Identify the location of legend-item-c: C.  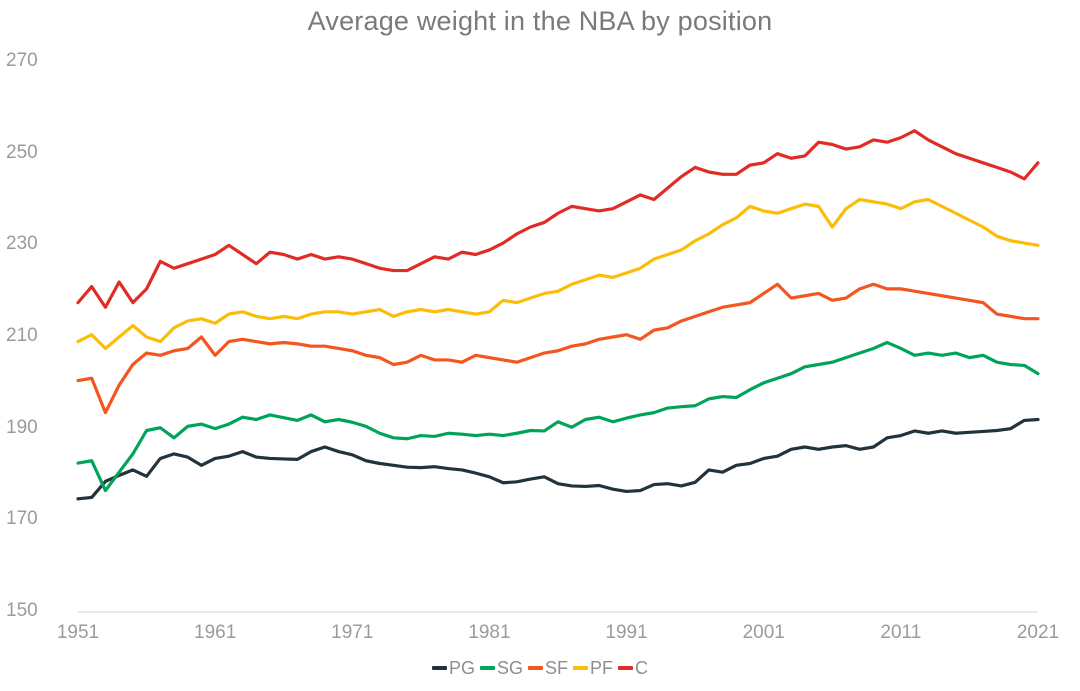
(633, 668).